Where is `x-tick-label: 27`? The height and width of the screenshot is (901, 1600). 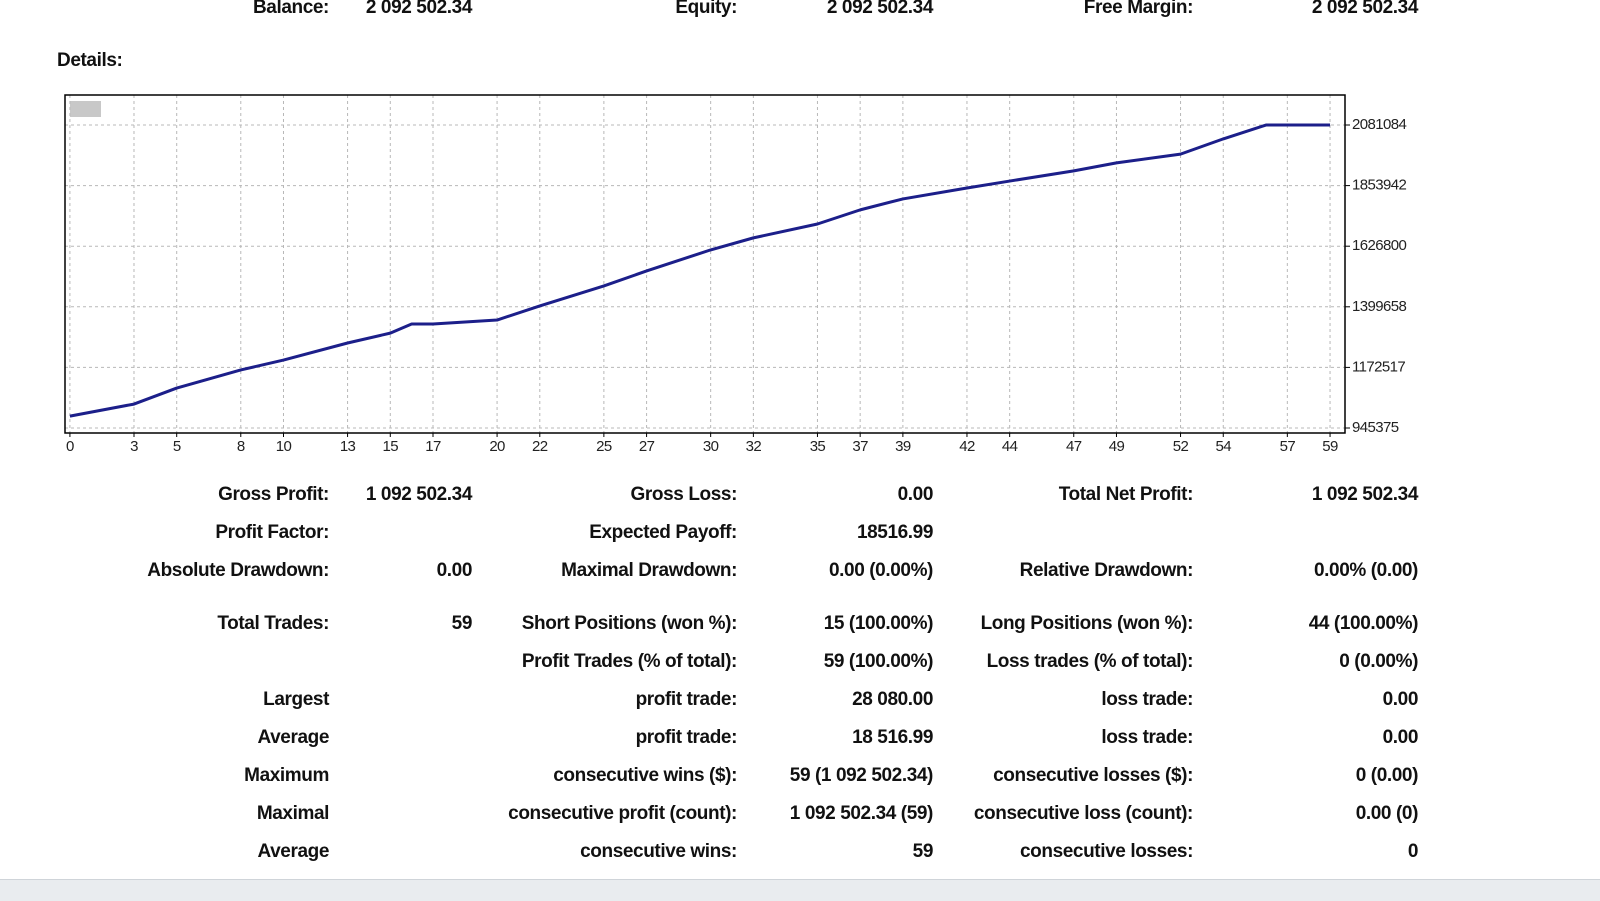
x-tick-label: 27 is located at coordinates (647, 446).